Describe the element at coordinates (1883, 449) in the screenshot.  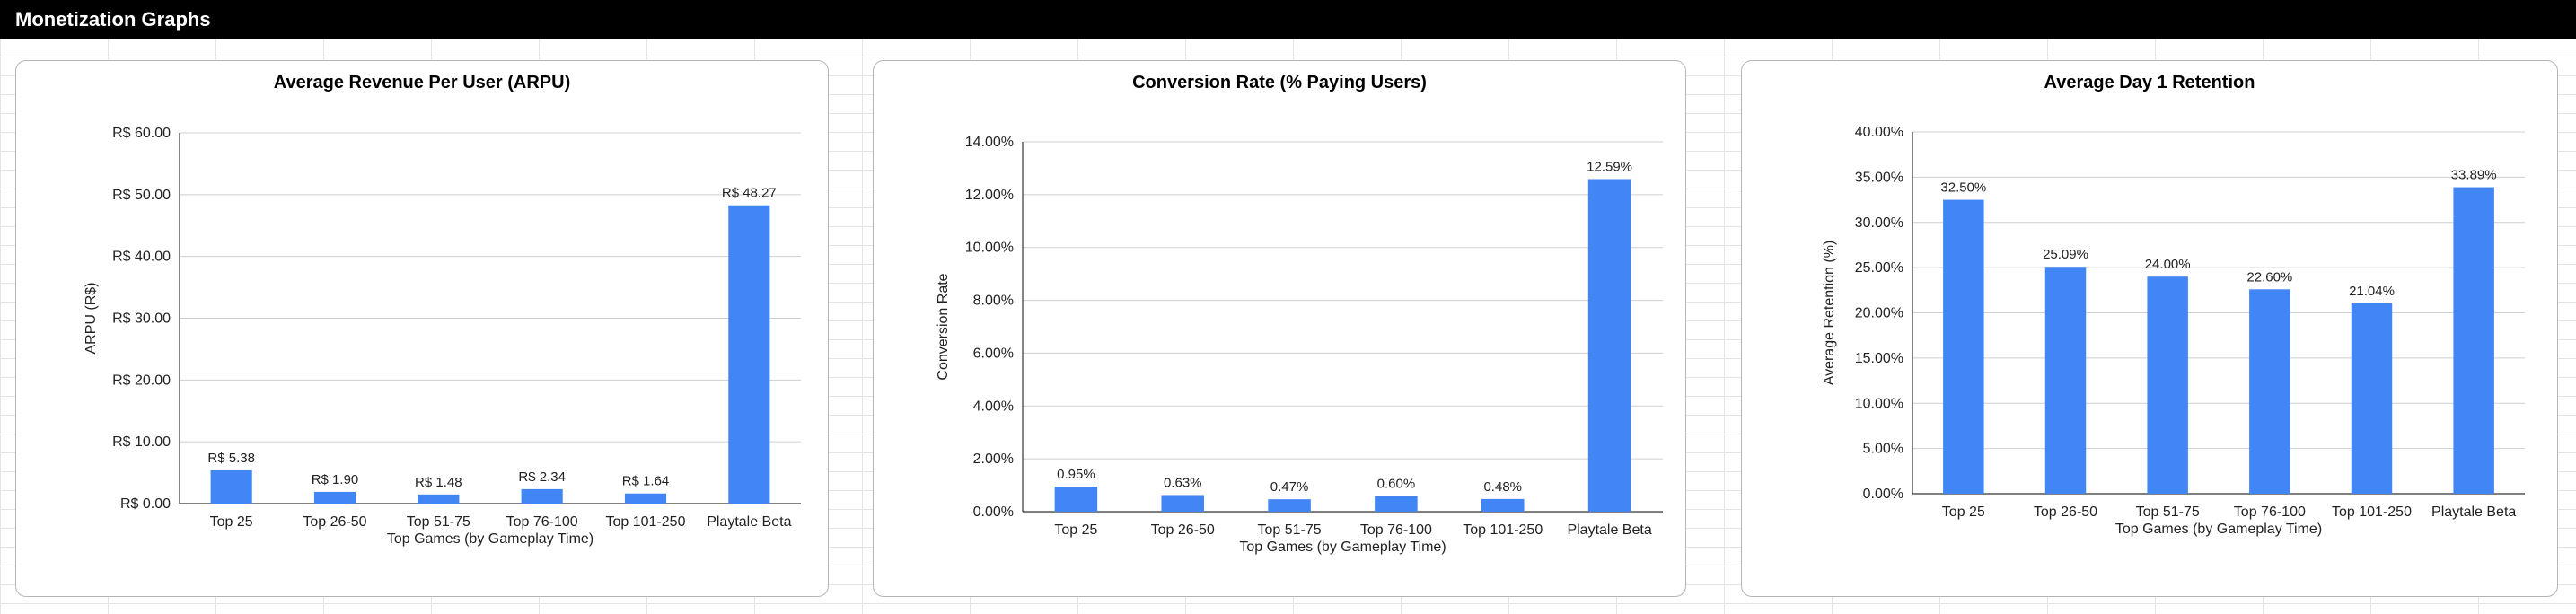
I see `y-tick-label: 5.00%` at that location.